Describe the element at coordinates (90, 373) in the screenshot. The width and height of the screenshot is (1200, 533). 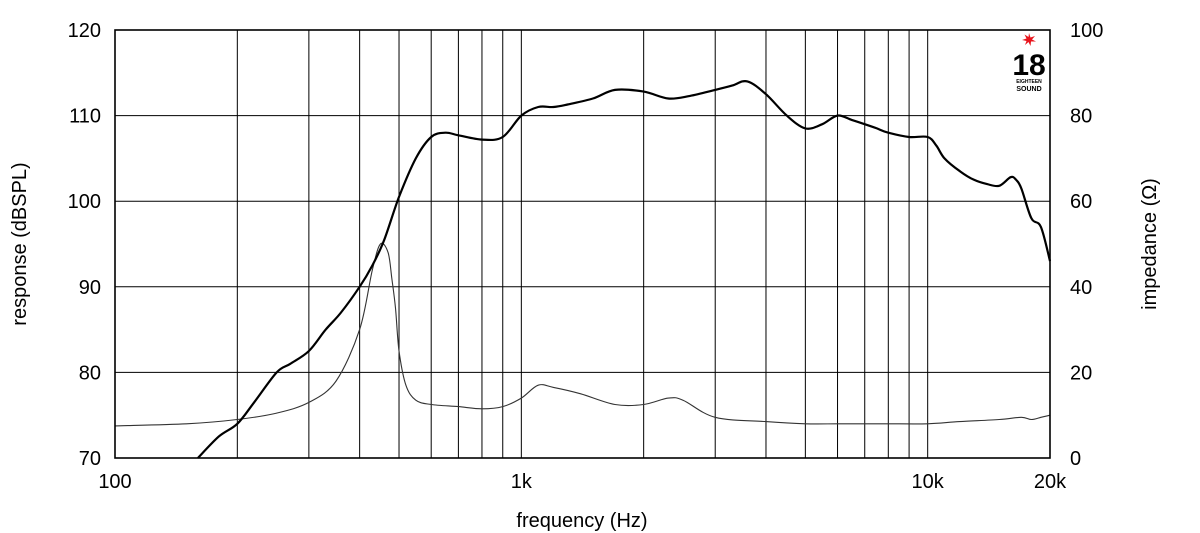
I see `y-tick-label-left: 80` at that location.